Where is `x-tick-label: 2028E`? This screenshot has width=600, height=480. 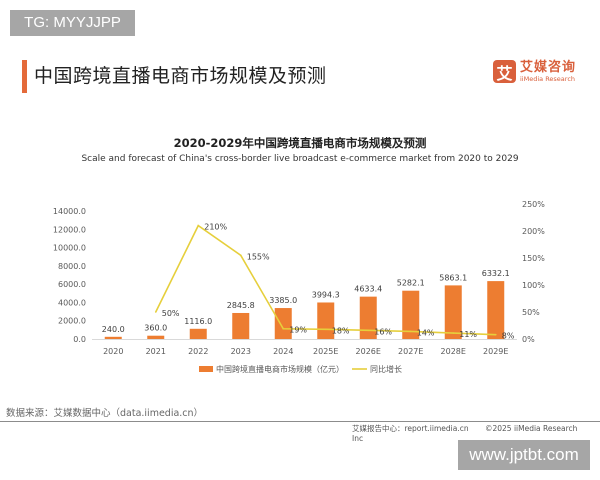
x-tick-label: 2028E is located at coordinates (453, 351).